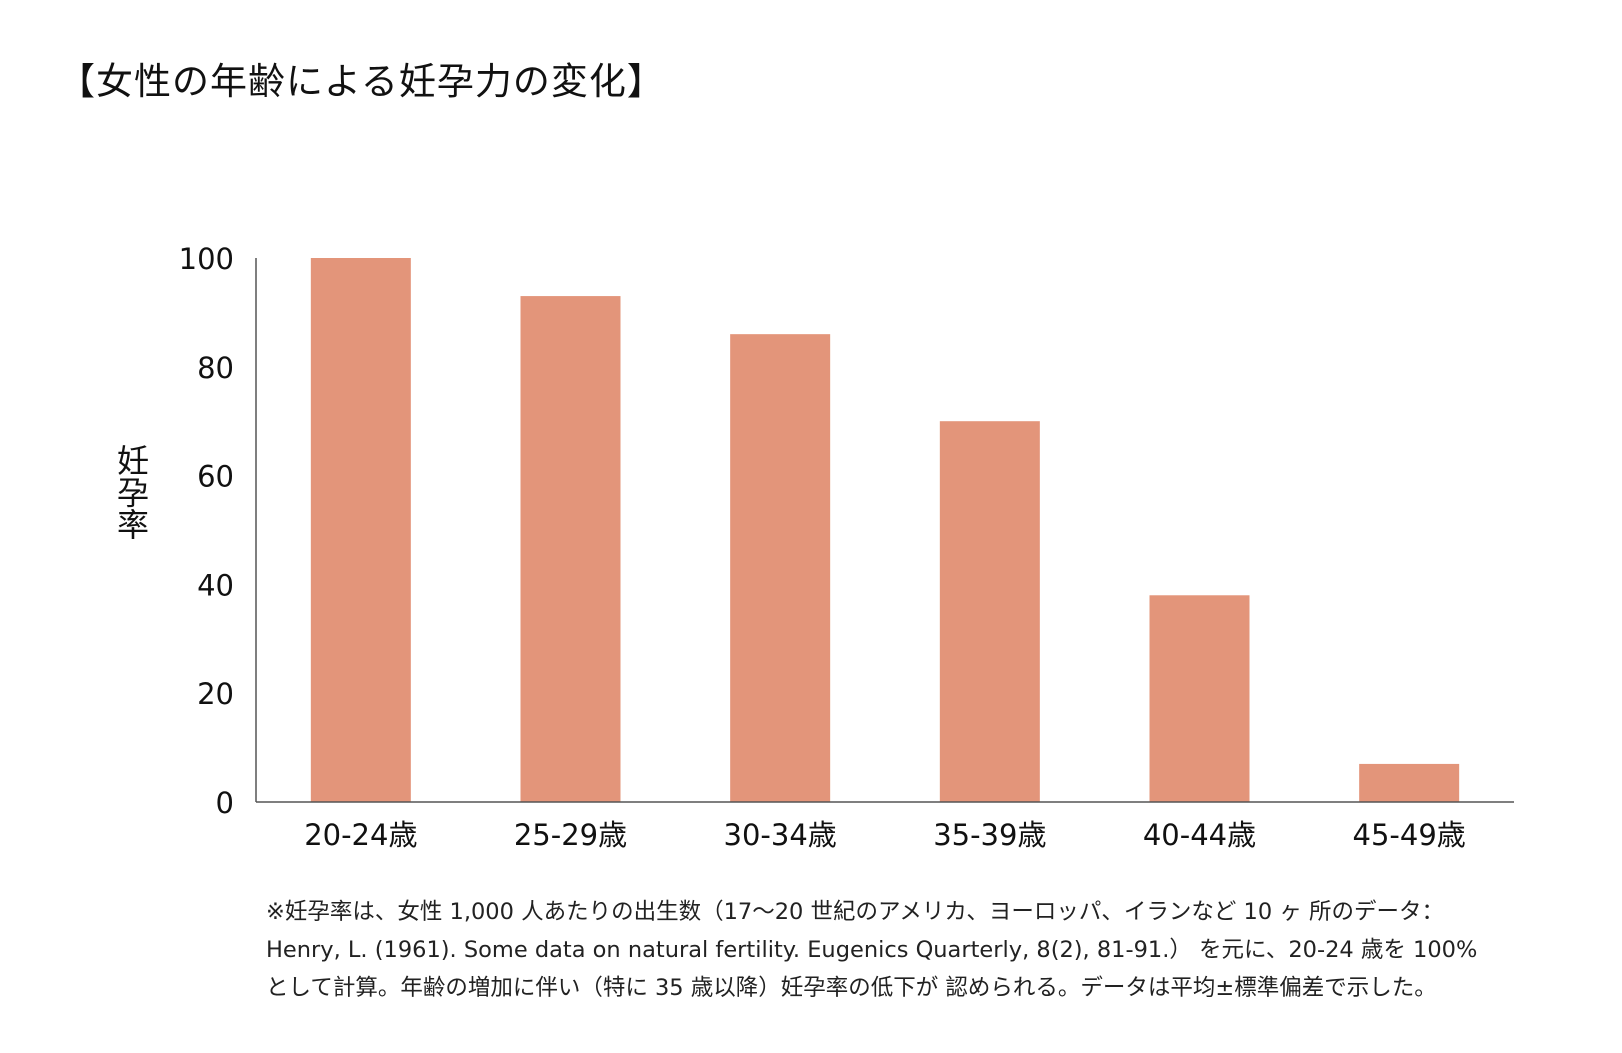  Describe the element at coordinates (215, 368) in the screenshot. I see `y-tick-label: 80` at that location.